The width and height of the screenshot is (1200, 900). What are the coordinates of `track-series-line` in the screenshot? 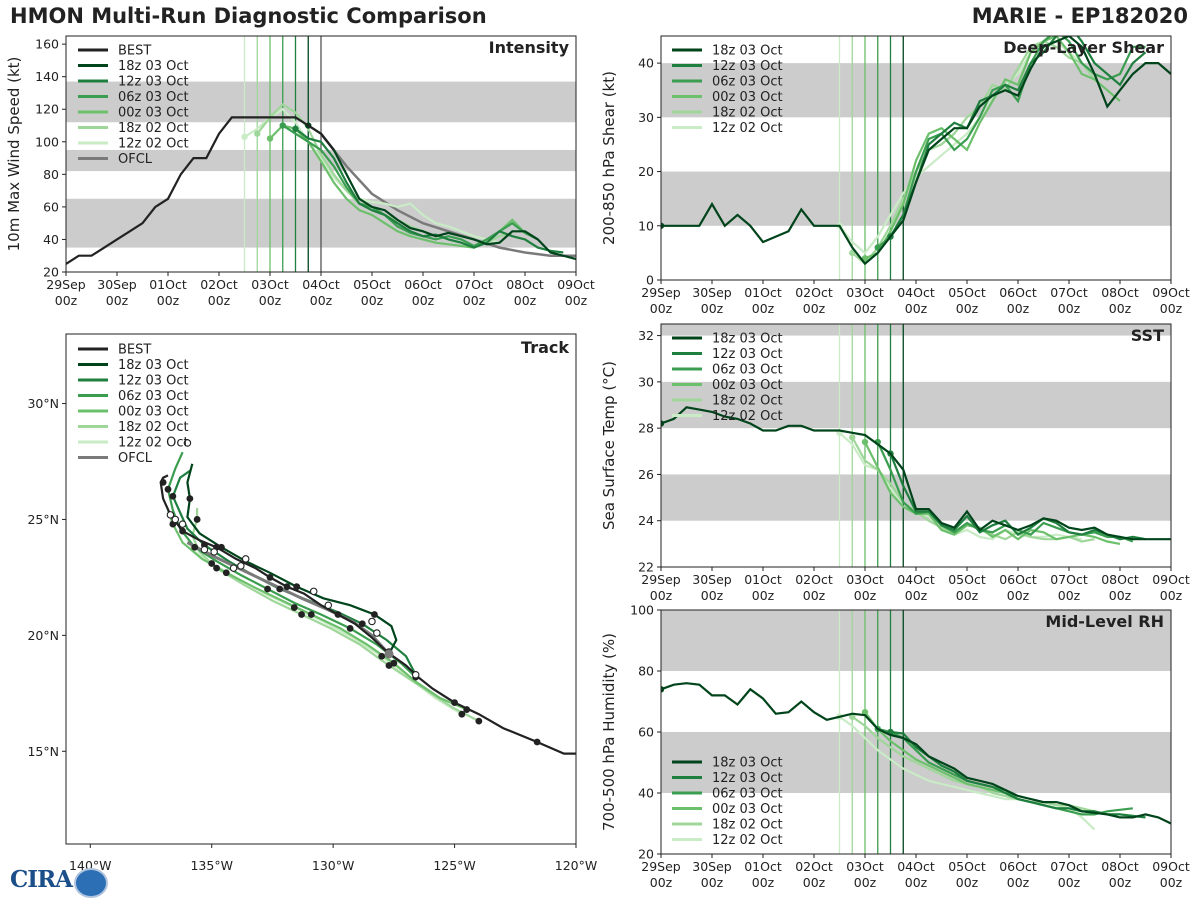 It's located at (292, 559).